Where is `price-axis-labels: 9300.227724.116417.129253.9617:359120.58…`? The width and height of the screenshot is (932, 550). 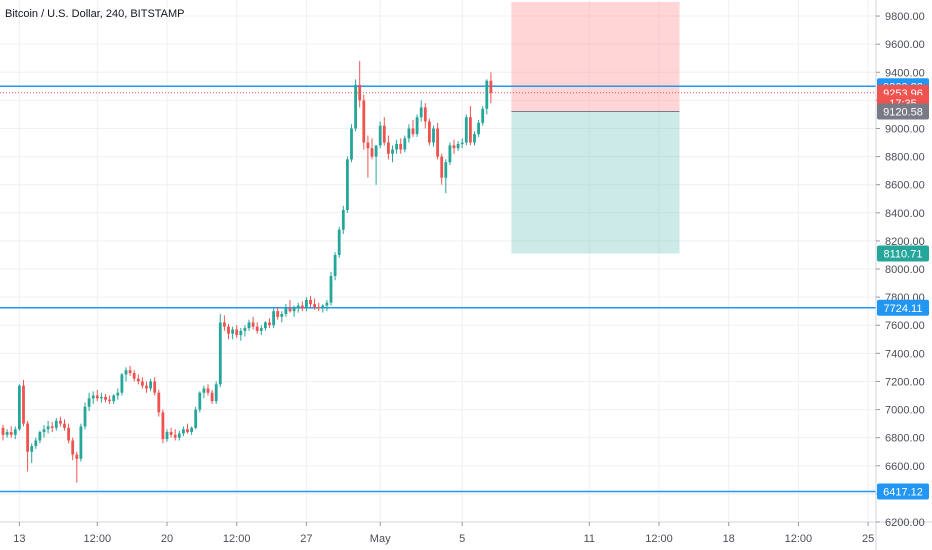 price-axis-labels: 9300.227724.116417.129253.9617:359120.58… is located at coordinates (903, 289).